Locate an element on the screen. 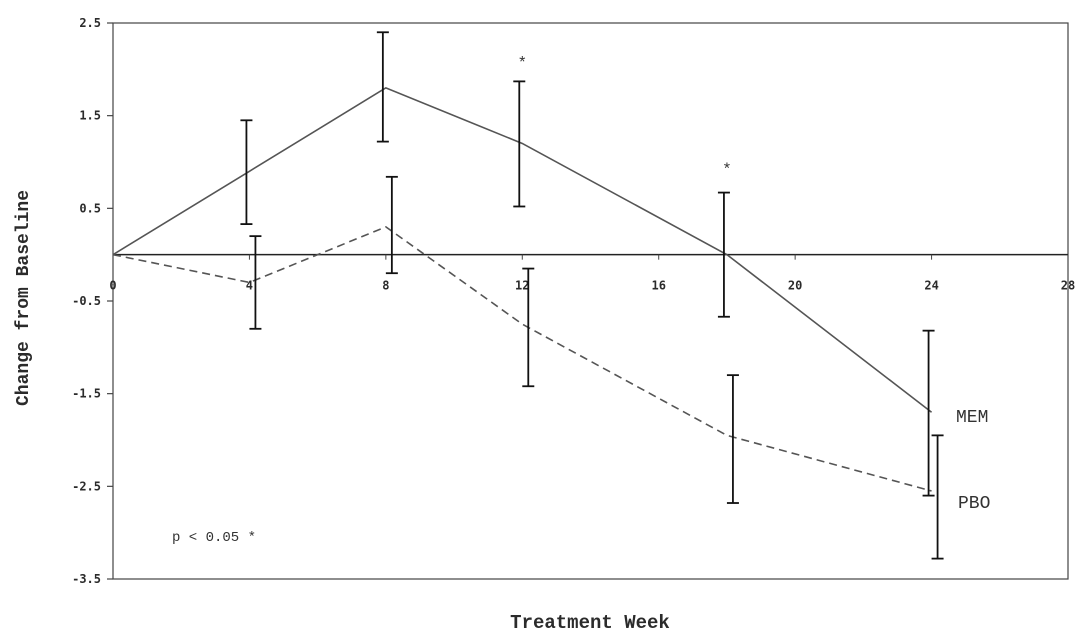 The height and width of the screenshot is (634, 1078). y-axis-title: Change from Baseline is located at coordinates (24, 298).